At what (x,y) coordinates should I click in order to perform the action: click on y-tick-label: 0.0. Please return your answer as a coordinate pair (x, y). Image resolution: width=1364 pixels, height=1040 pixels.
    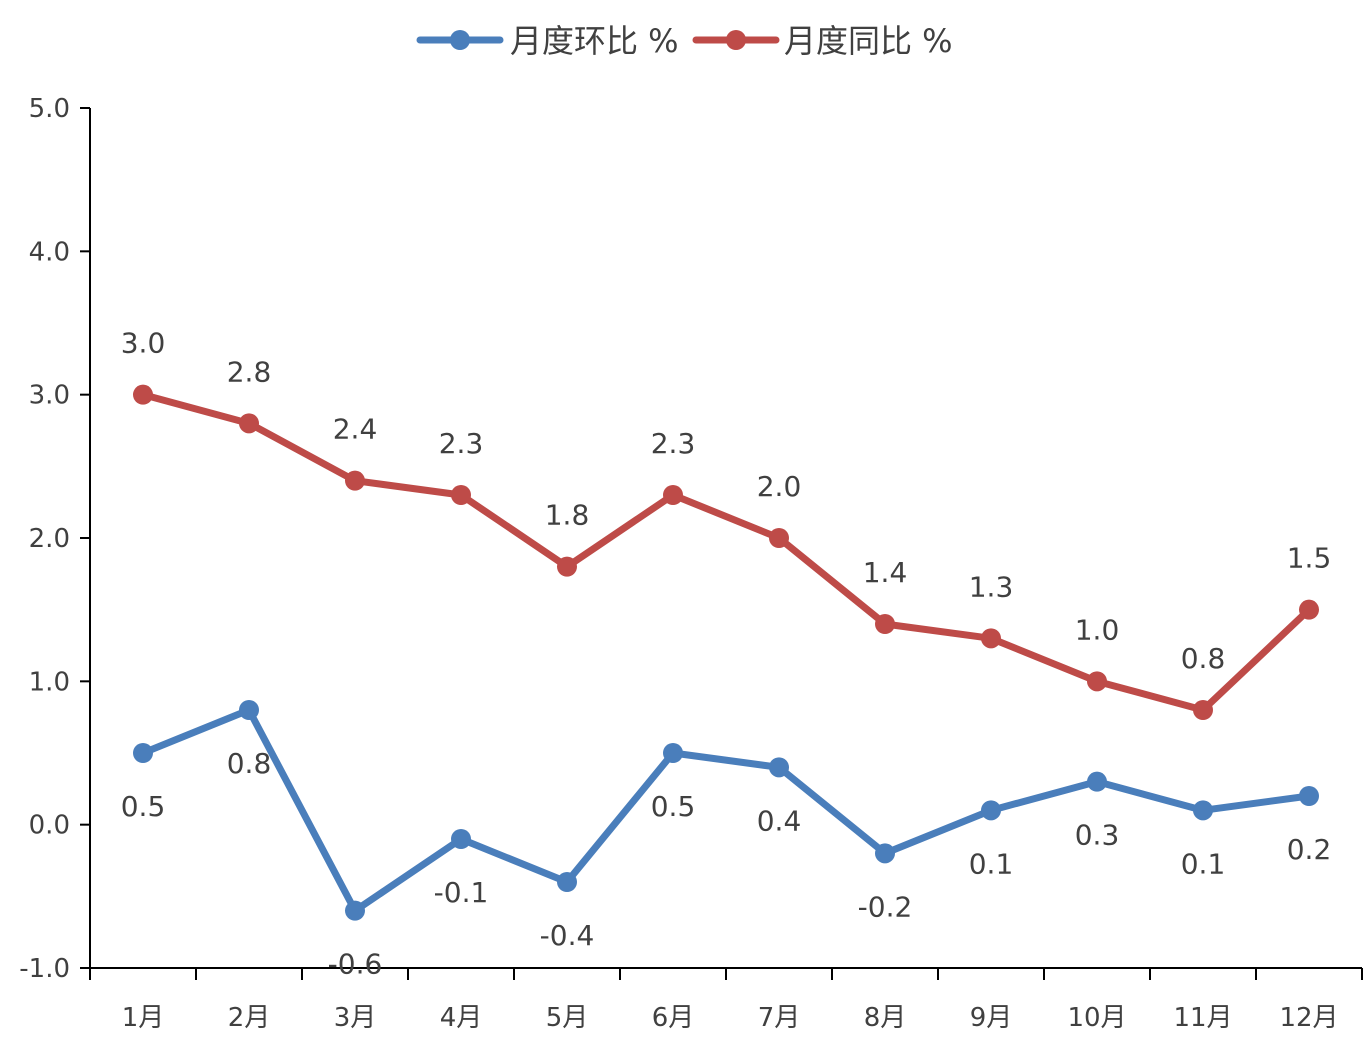
    Looking at the image, I should click on (49, 826).